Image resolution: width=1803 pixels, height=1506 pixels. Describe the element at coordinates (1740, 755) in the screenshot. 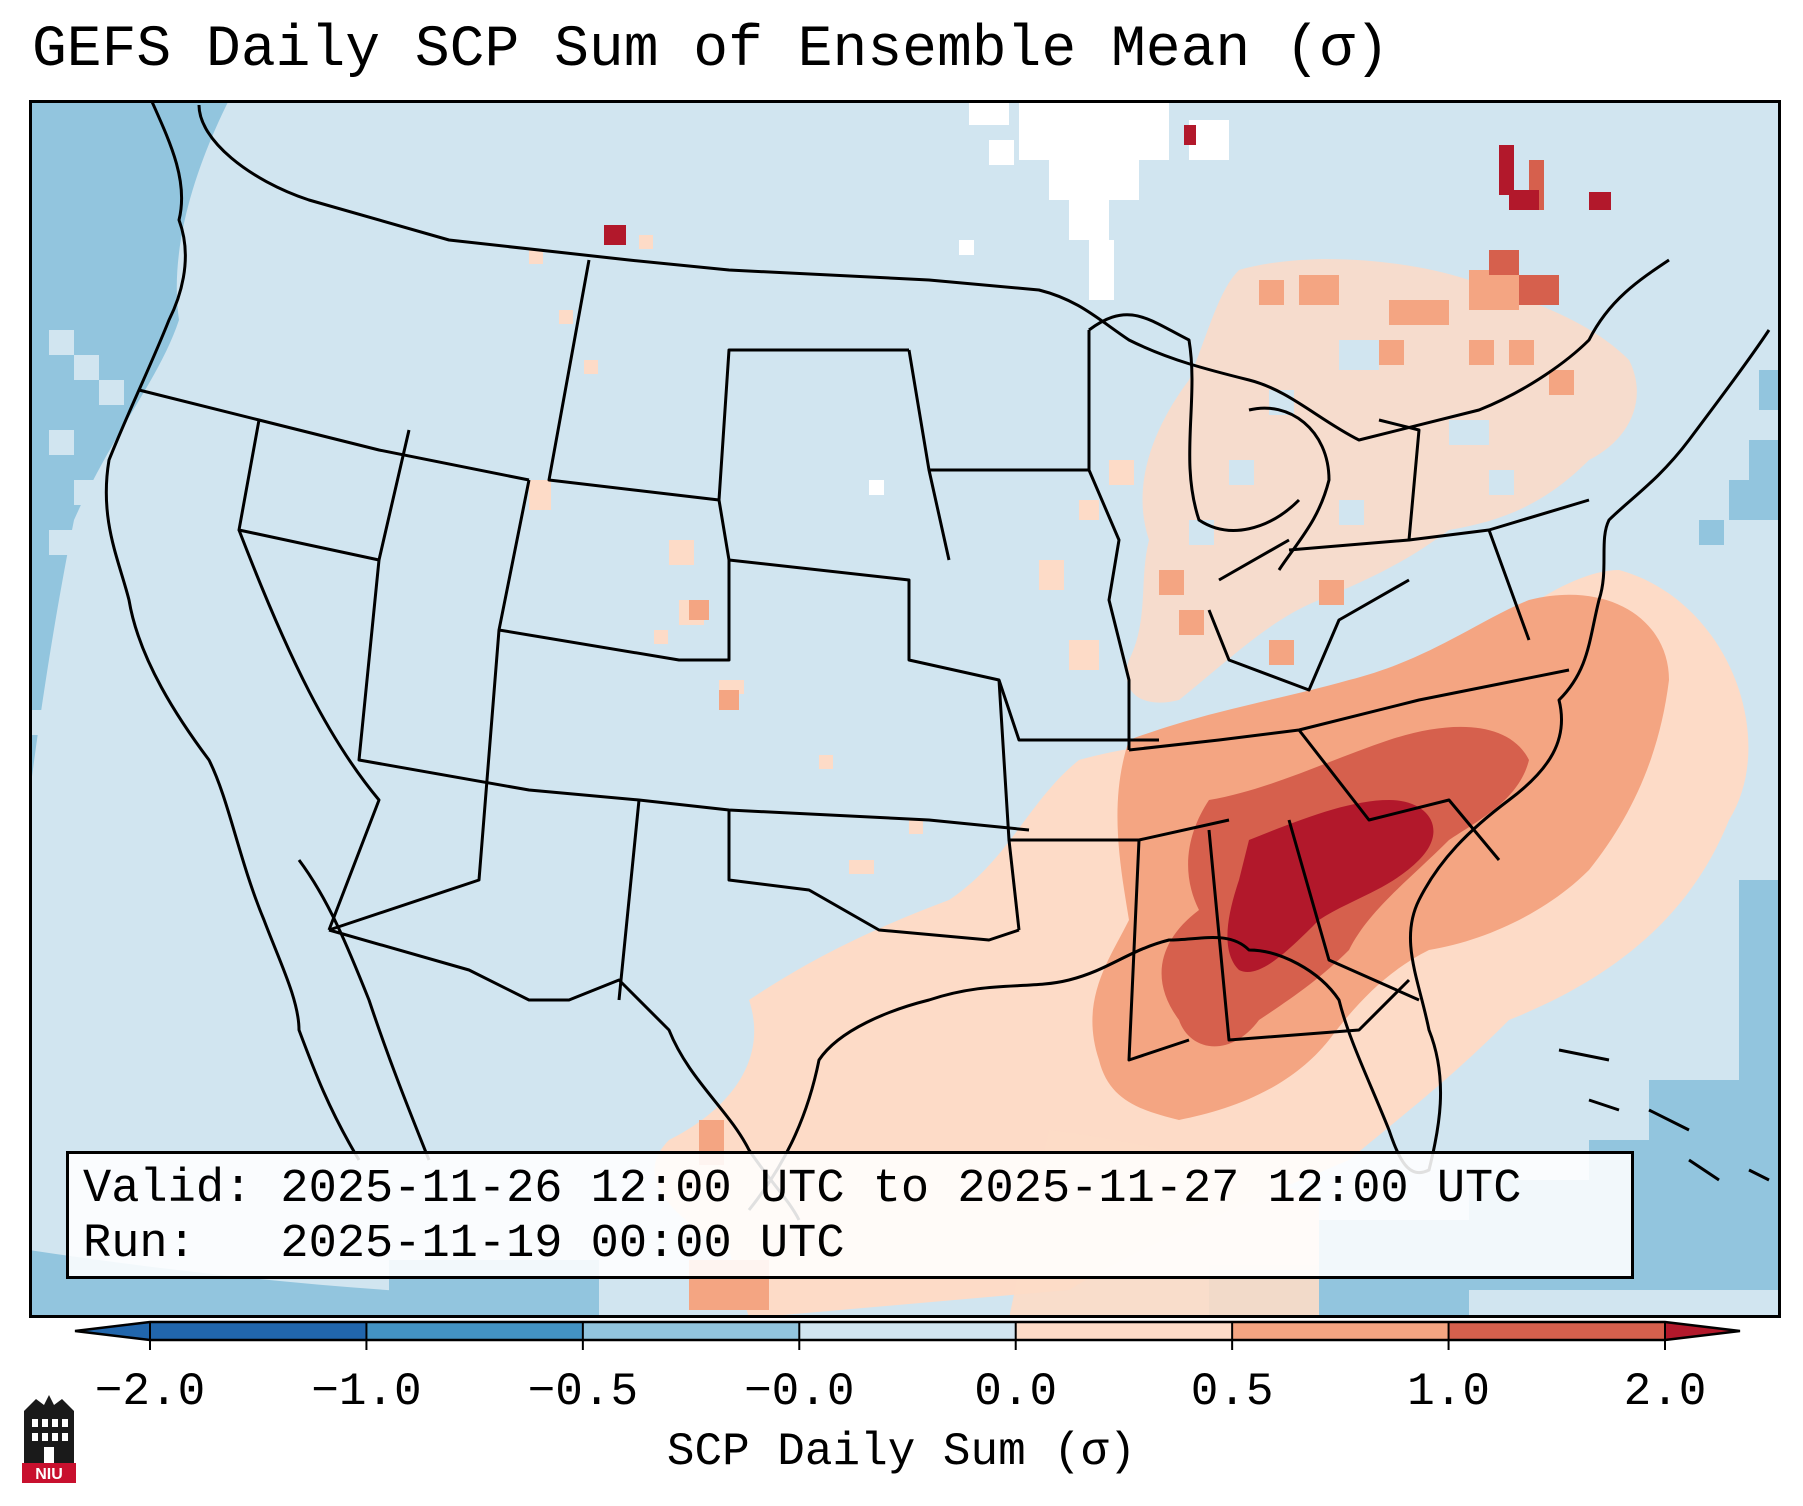

I see `atlantic-blue-patches` at that location.